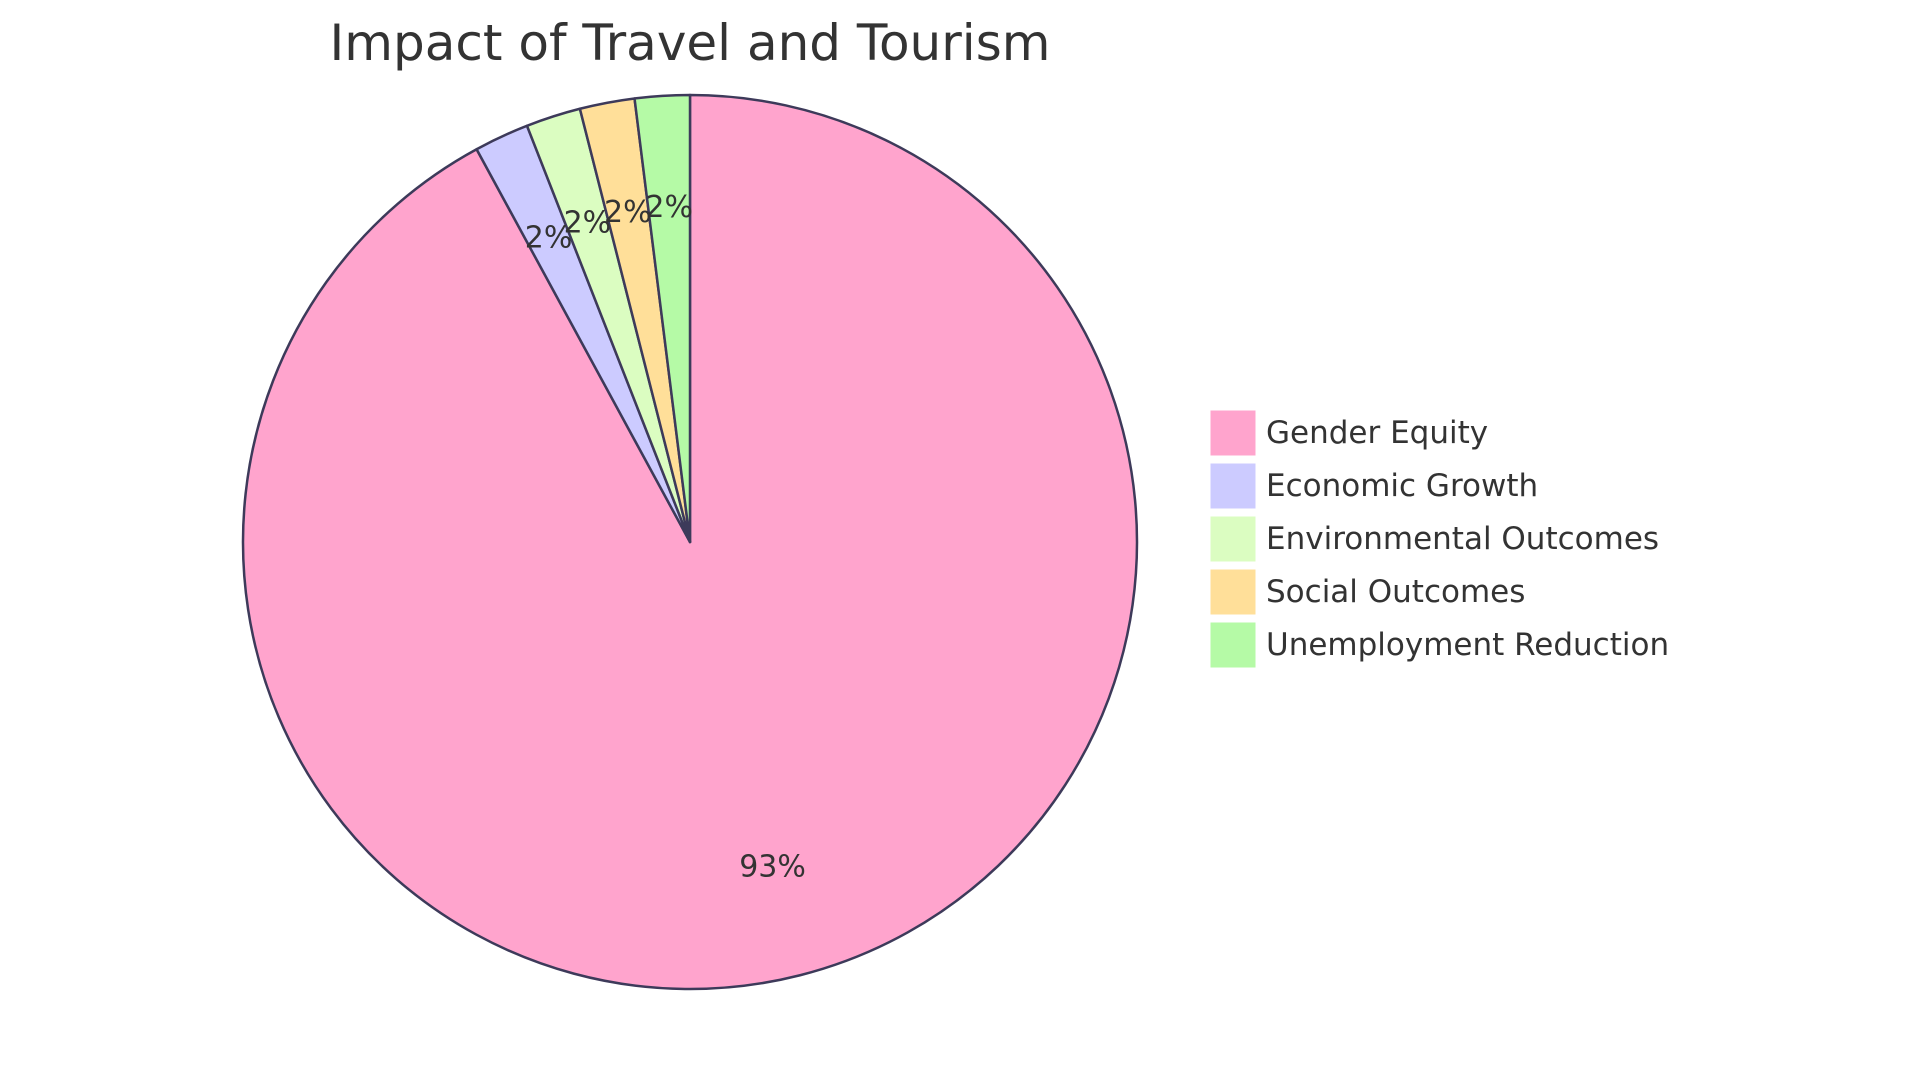 Image resolution: width=1920 pixels, height=1080 pixels. Describe the element at coordinates (628, 212) in the screenshot. I see `slice-label-social-outcomes: 2%` at that location.